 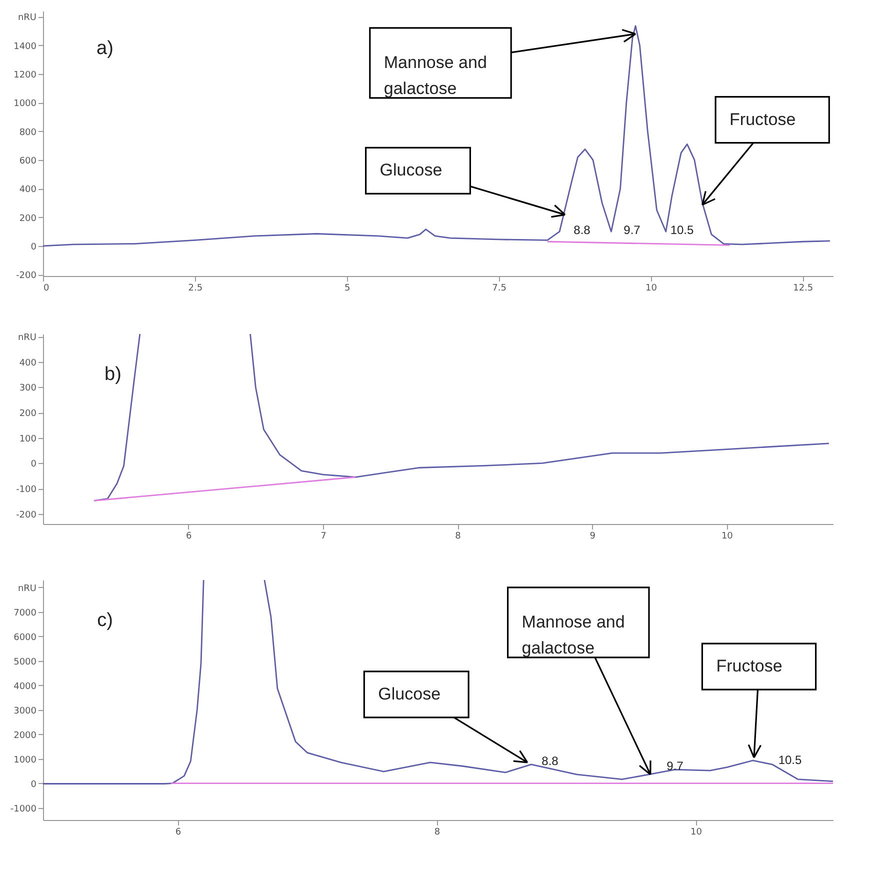 What do you see at coordinates (347, 289) in the screenshot?
I see `x-tick-label: 5` at bounding box center [347, 289].